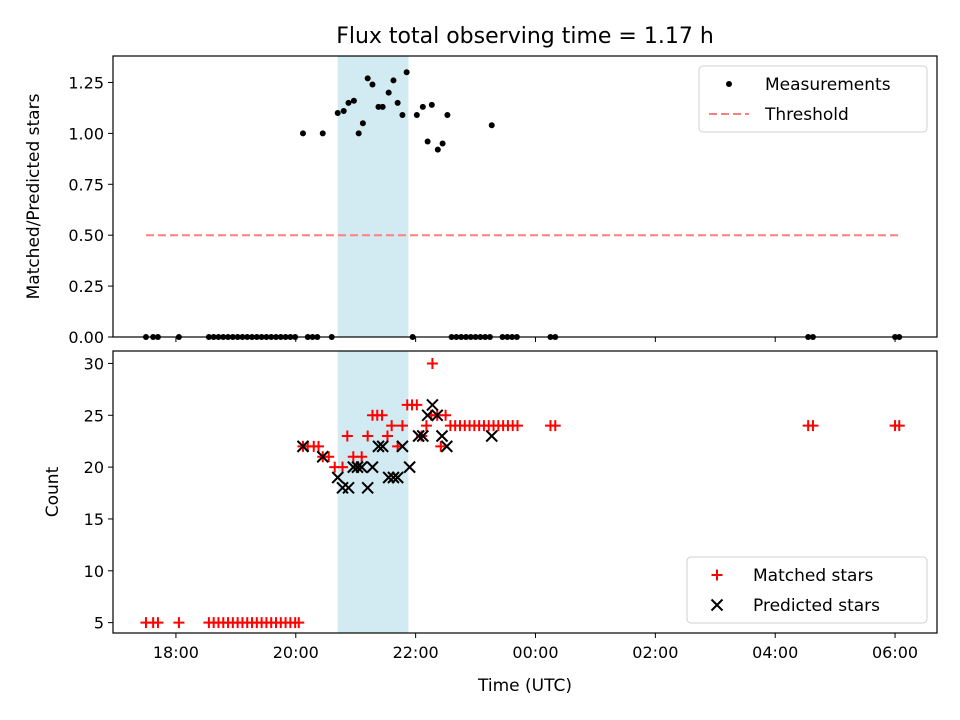 The height and width of the screenshot is (720, 960). Describe the element at coordinates (416, 652) in the screenshot. I see `x-tick-label: 22:00` at that location.